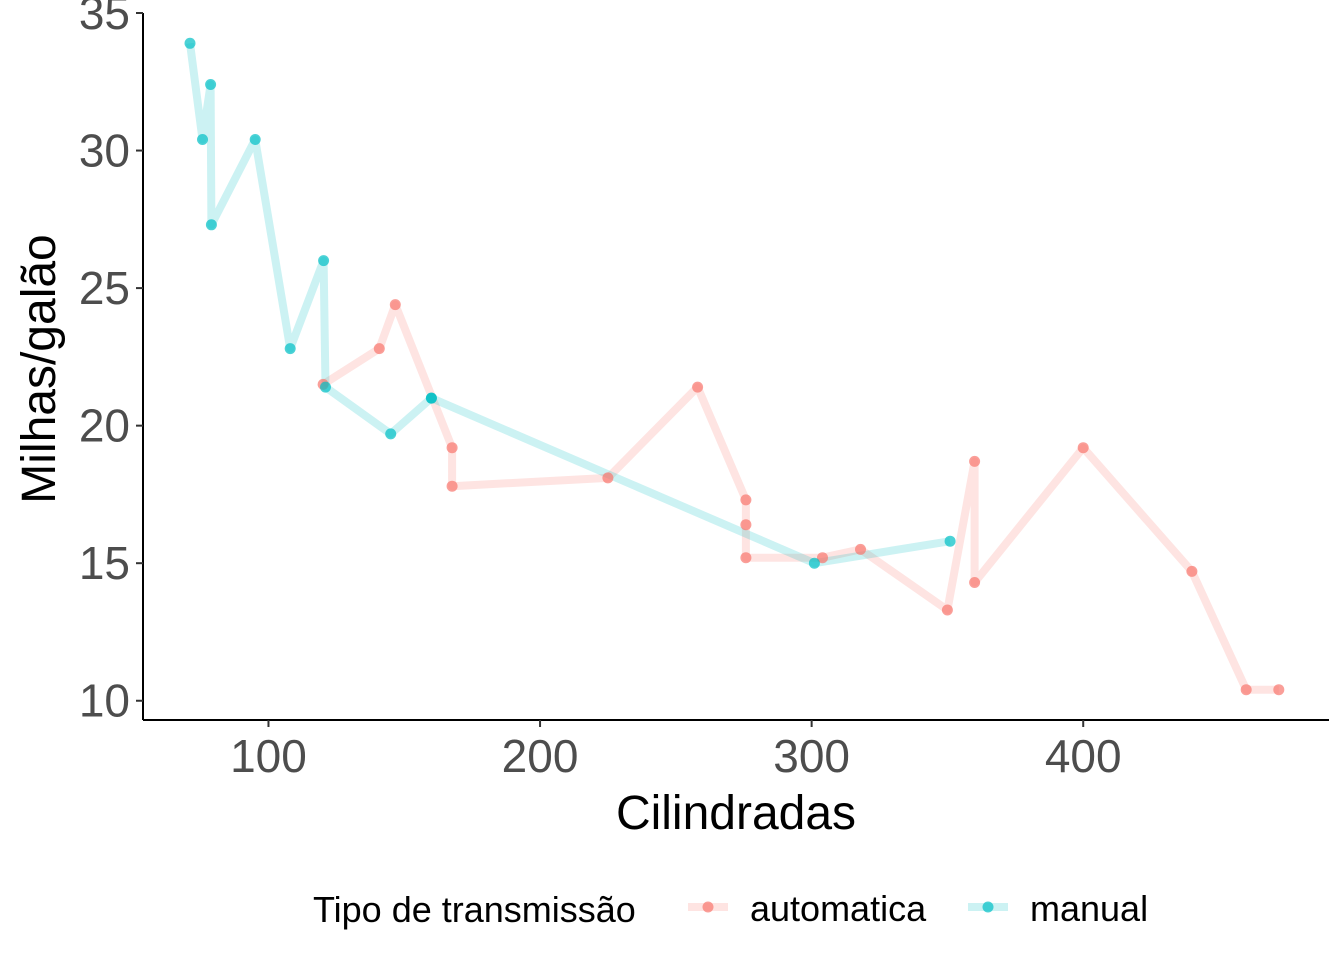 The image size is (1344, 960). What do you see at coordinates (104, 288) in the screenshot?
I see `y-tick-label: 25` at bounding box center [104, 288].